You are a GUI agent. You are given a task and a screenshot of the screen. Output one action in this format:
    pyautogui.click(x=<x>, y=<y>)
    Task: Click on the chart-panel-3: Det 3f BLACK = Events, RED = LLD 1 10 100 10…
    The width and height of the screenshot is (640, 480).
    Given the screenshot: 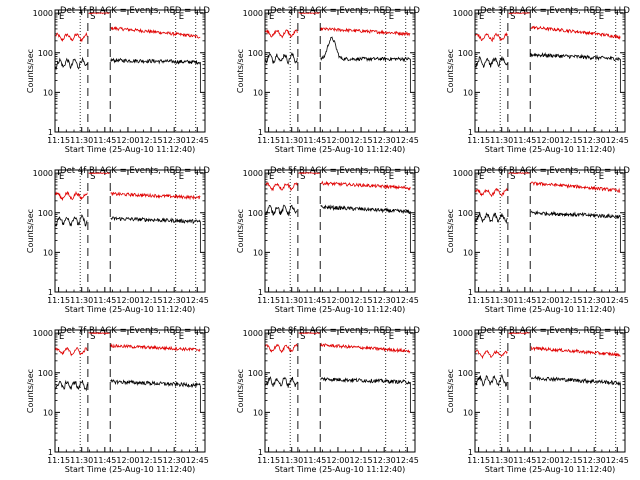 What is the action you would take?
    pyautogui.click(x=538, y=80)
    